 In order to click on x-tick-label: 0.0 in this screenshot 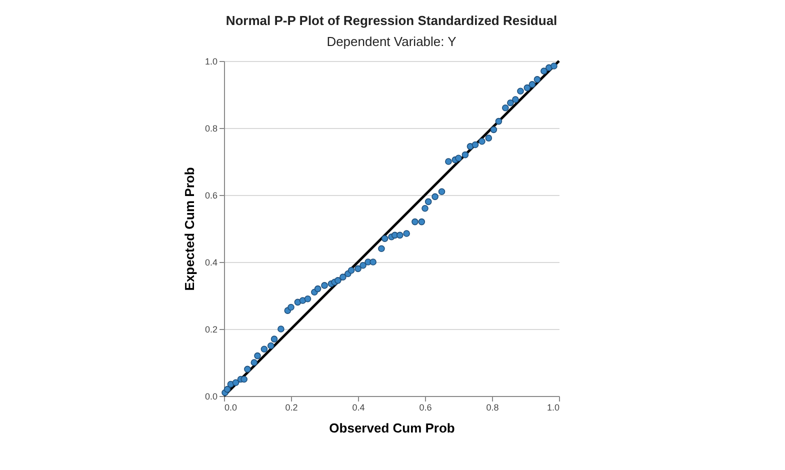, I will do `click(231, 407)`.